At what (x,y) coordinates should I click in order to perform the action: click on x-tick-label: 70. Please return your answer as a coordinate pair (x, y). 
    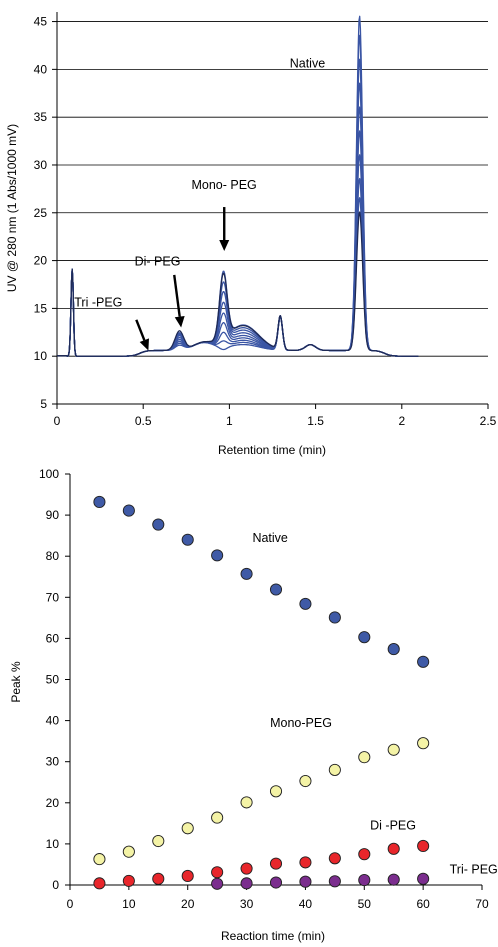
    Looking at the image, I should click on (482, 904).